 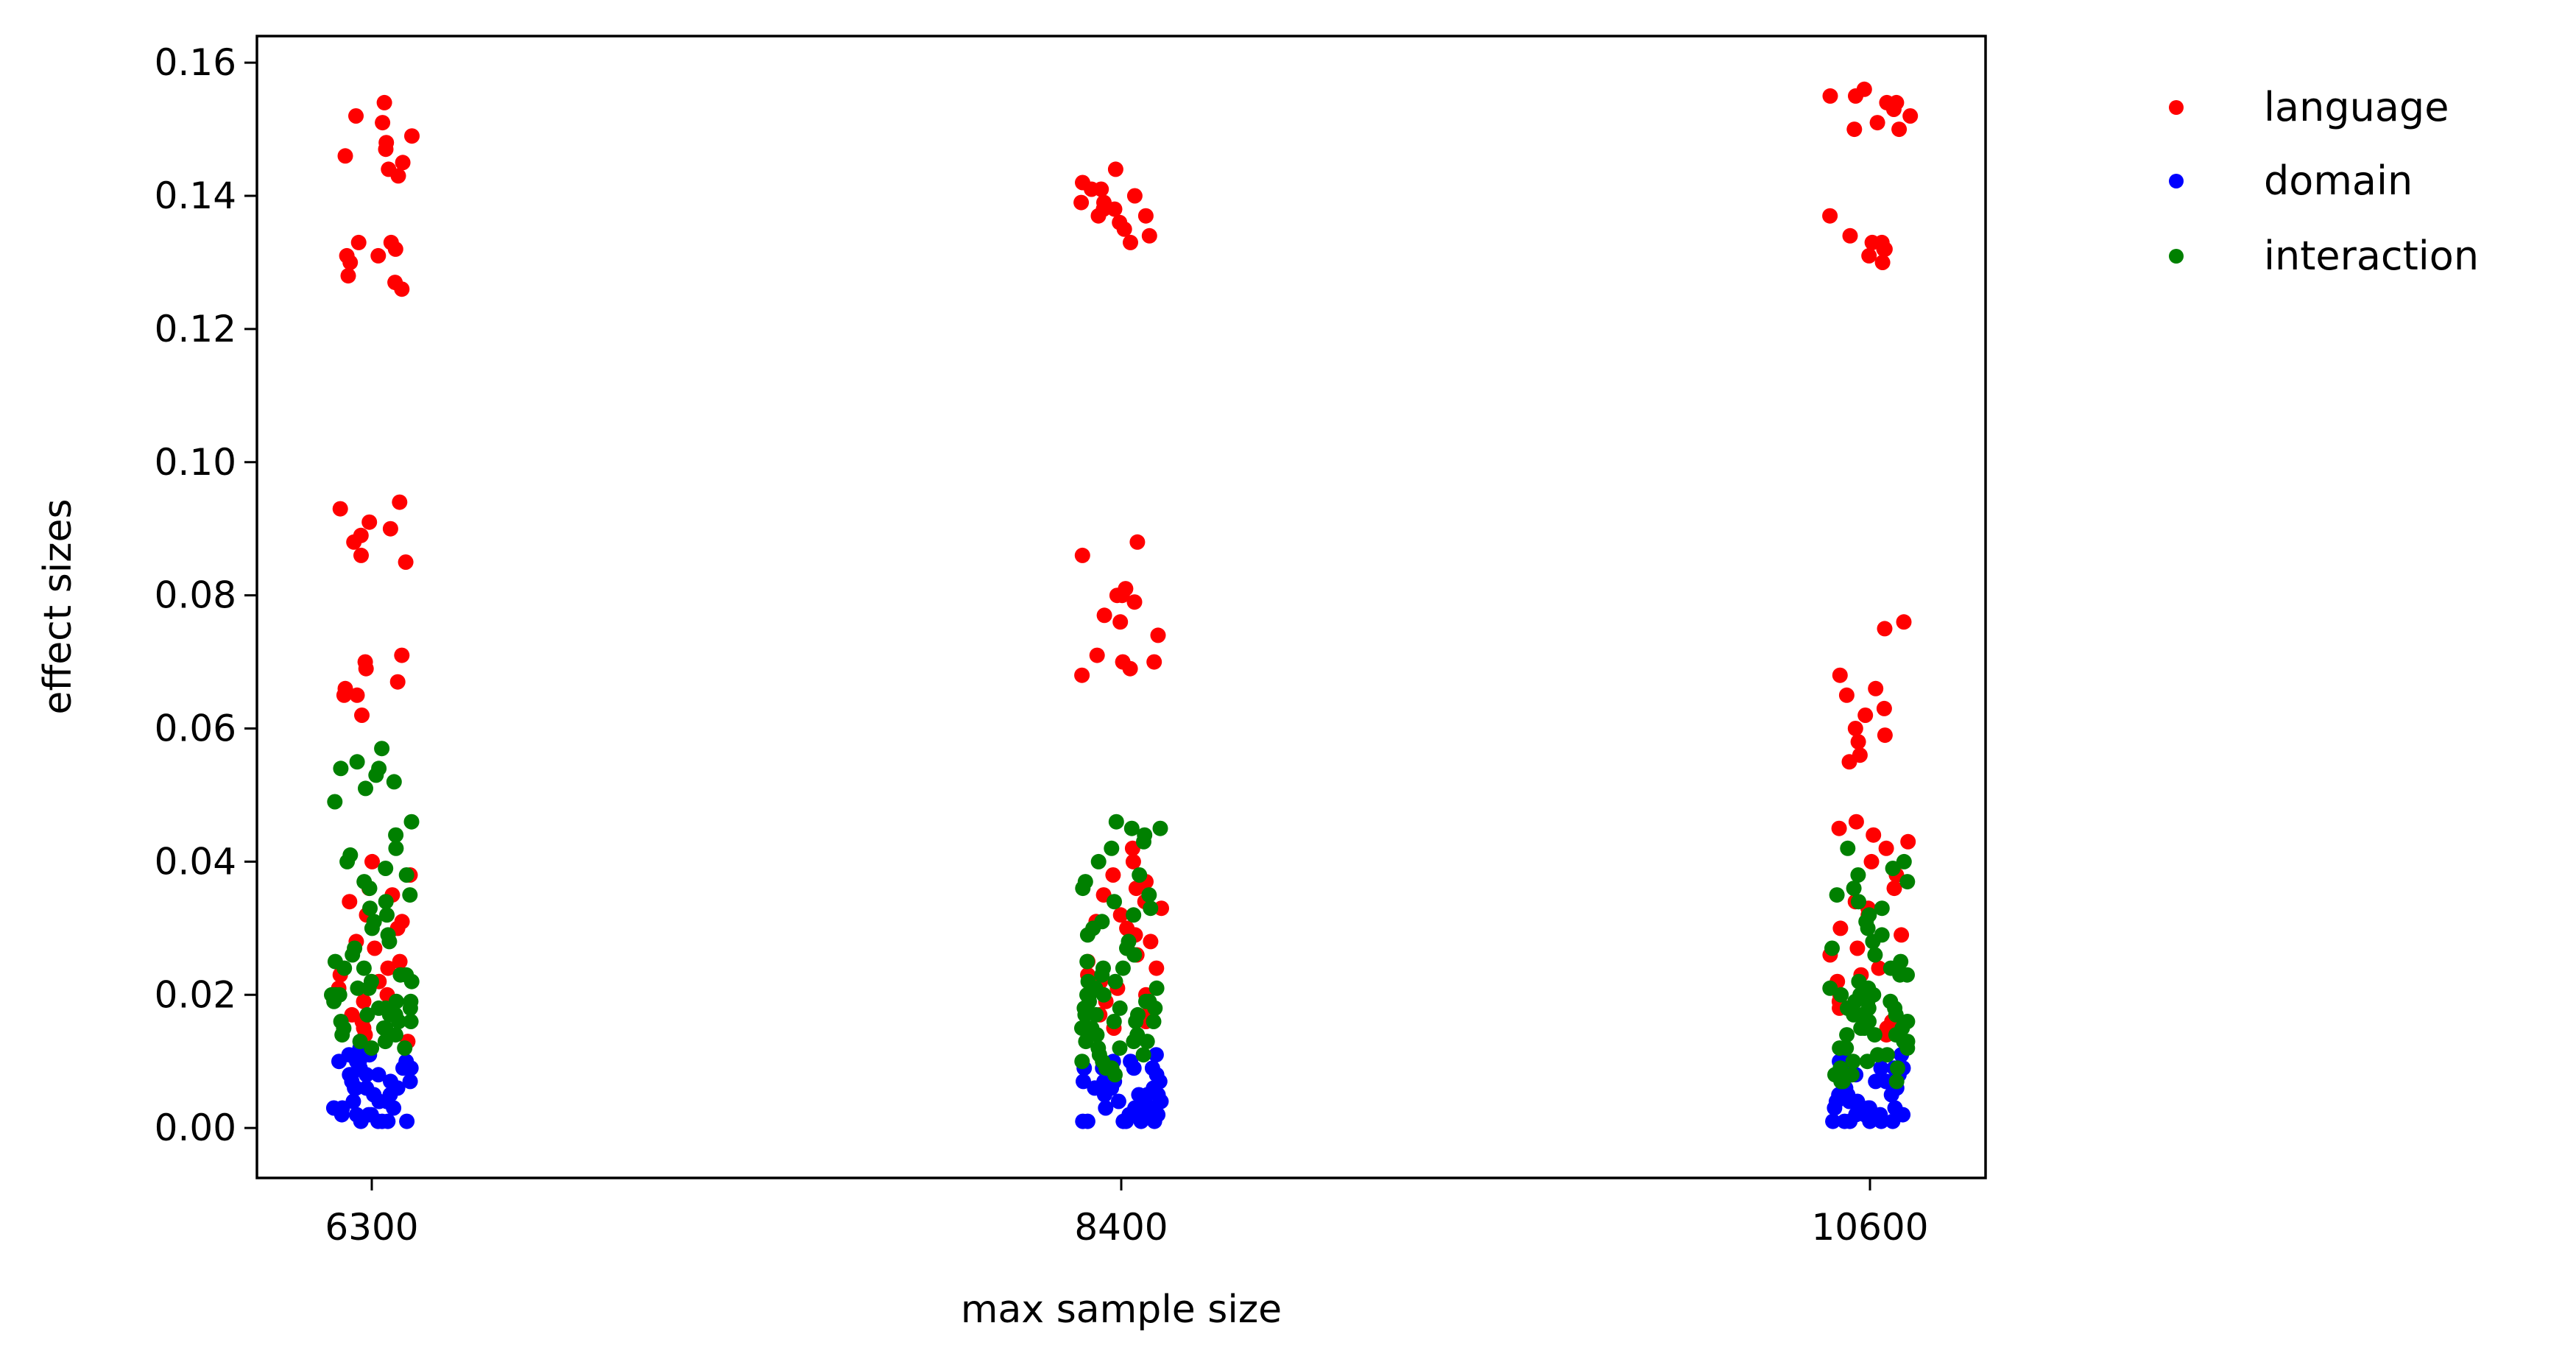 What do you see at coordinates (195, 195) in the screenshot?
I see `y-tick-label: 0.14` at bounding box center [195, 195].